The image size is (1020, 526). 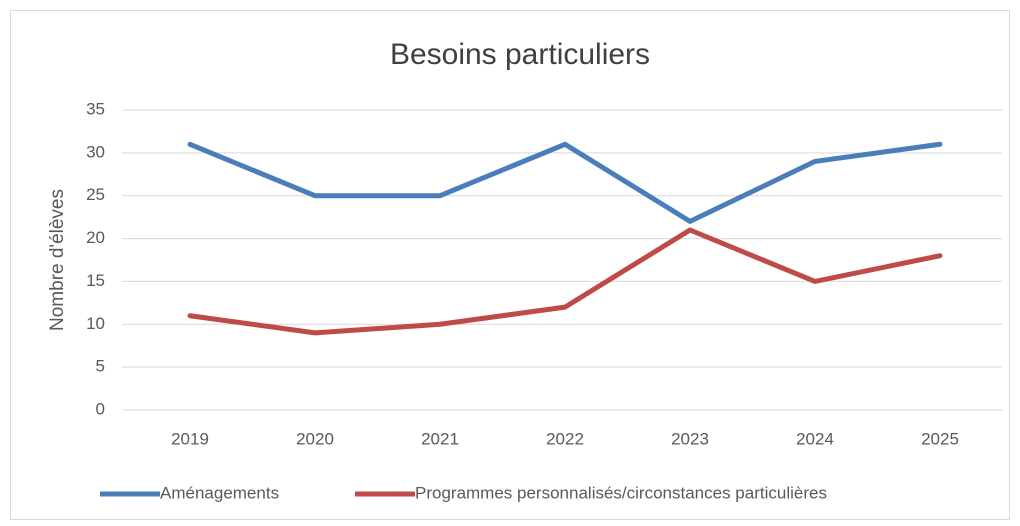 I want to click on y-tick-label: 20, so click(x=95, y=237).